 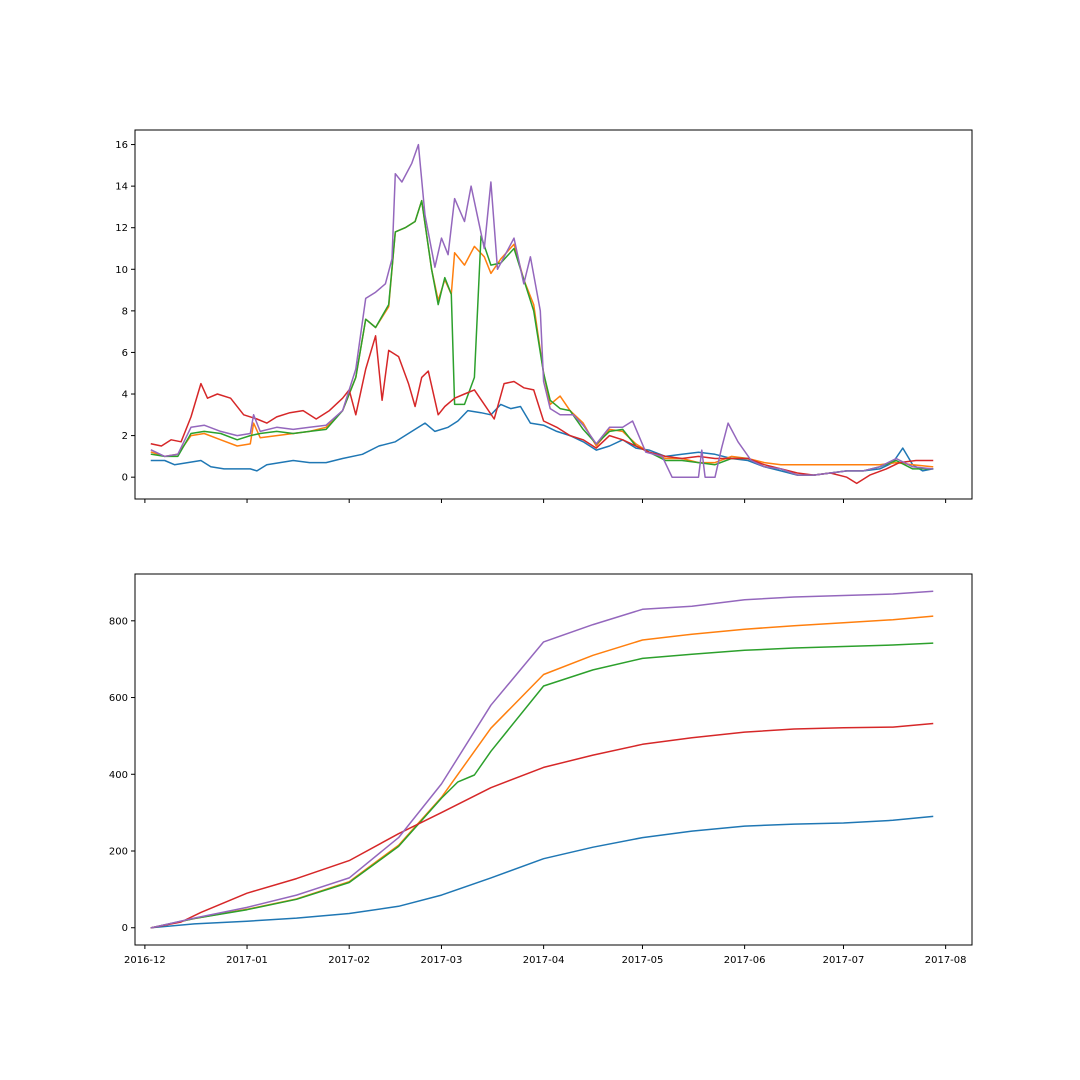 I want to click on top-chart-y-tick-label: 0, so click(x=125, y=478).